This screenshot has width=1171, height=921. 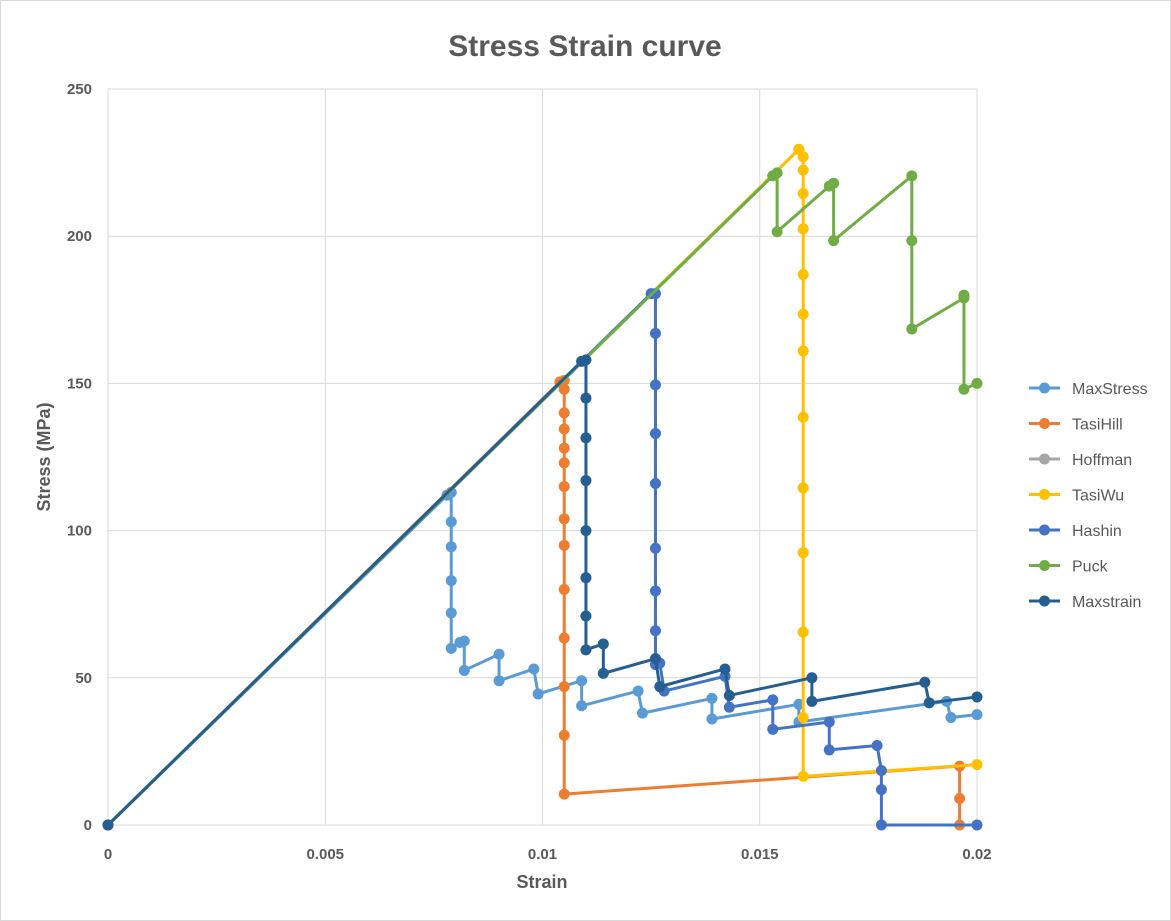 What do you see at coordinates (976, 854) in the screenshot?
I see `x-tick-label-4: 0.02` at bounding box center [976, 854].